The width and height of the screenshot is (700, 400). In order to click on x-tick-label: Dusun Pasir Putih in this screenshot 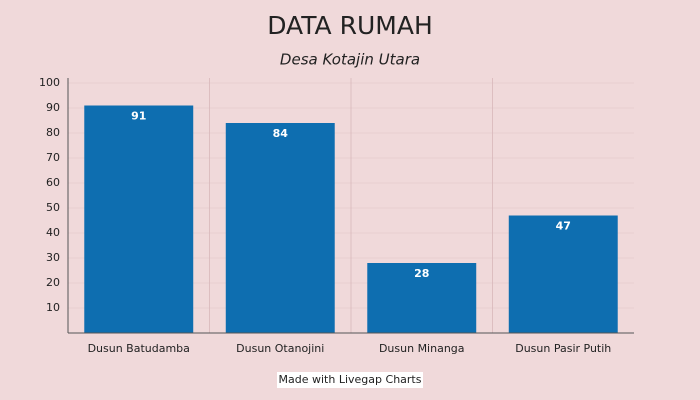, I will do `click(563, 348)`.